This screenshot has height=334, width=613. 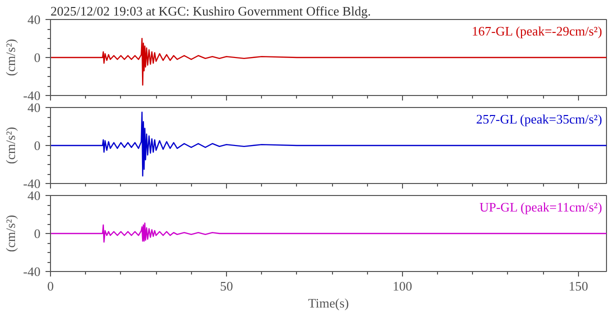 What do you see at coordinates (539, 119) in the screenshot?
I see `series-label: 257-GL (peak=35cm/s²)` at bounding box center [539, 119].